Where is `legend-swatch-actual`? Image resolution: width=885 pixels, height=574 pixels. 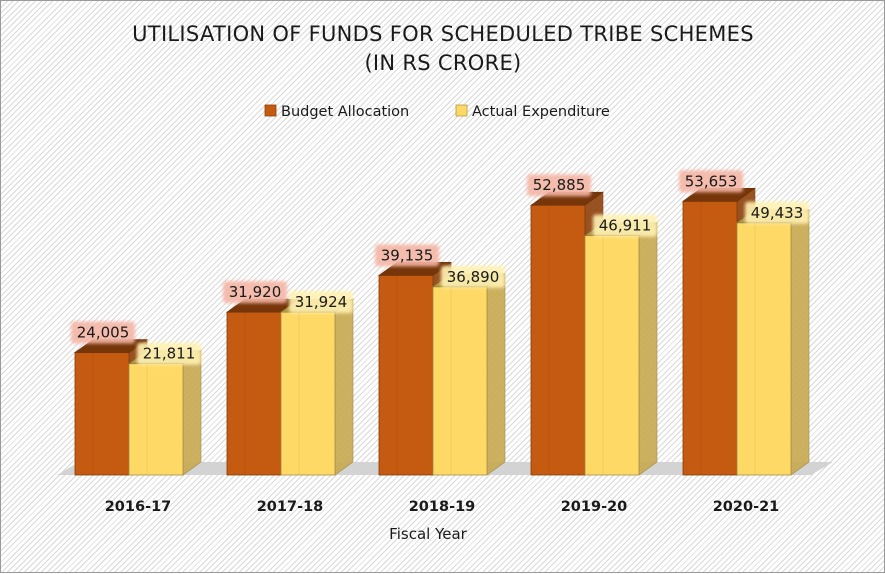 legend-swatch-actual is located at coordinates (461, 110).